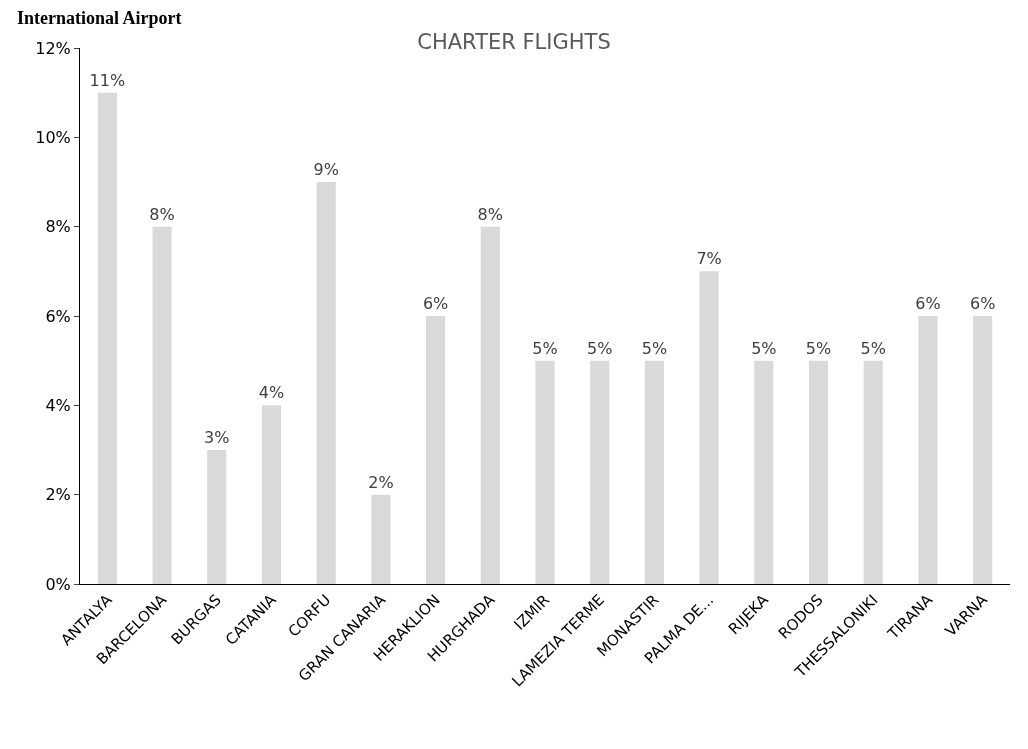 The width and height of the screenshot is (1028, 749). I want to click on y-tick-label: 4%, so click(58, 405).